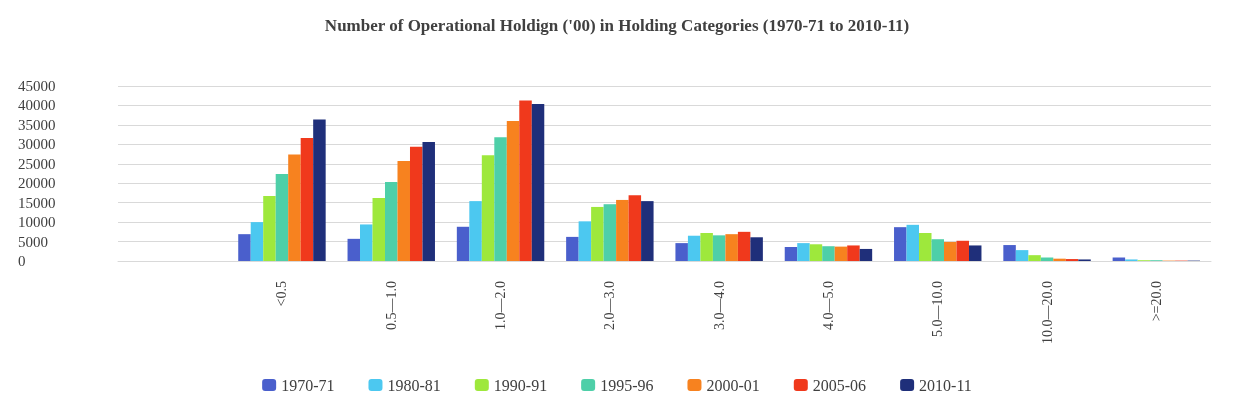 This screenshot has width=1234, height=406. What do you see at coordinates (37, 124) in the screenshot?
I see `y-tick-label: 35000` at bounding box center [37, 124].